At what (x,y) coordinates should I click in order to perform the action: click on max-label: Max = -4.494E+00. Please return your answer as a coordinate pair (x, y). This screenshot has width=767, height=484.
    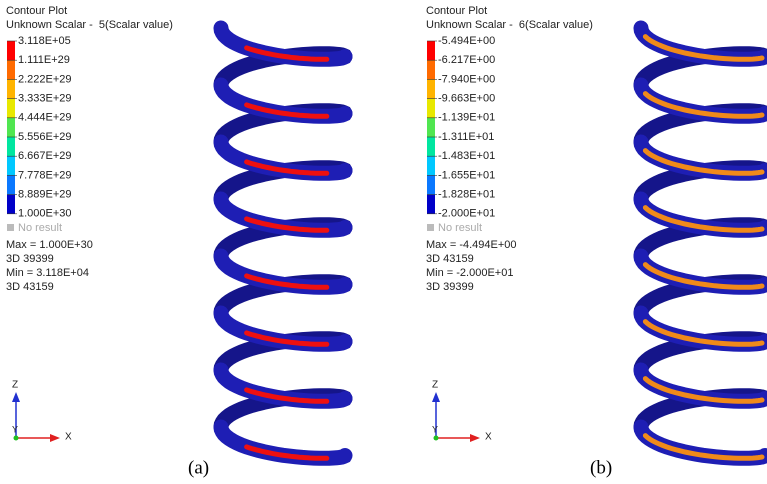
    Looking at the image, I should click on (471, 245).